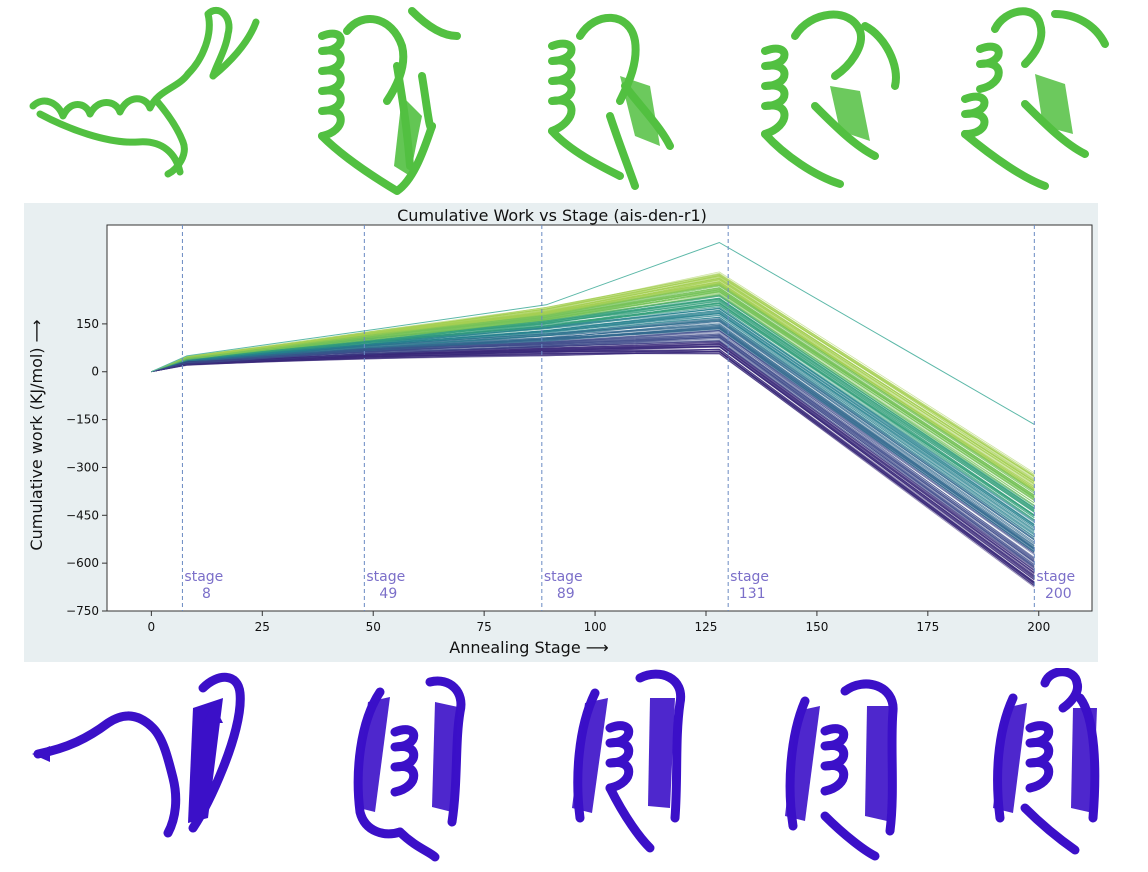  Describe the element at coordinates (388, 594) in the screenshot. I see `stage-marker-value: 49` at that location.